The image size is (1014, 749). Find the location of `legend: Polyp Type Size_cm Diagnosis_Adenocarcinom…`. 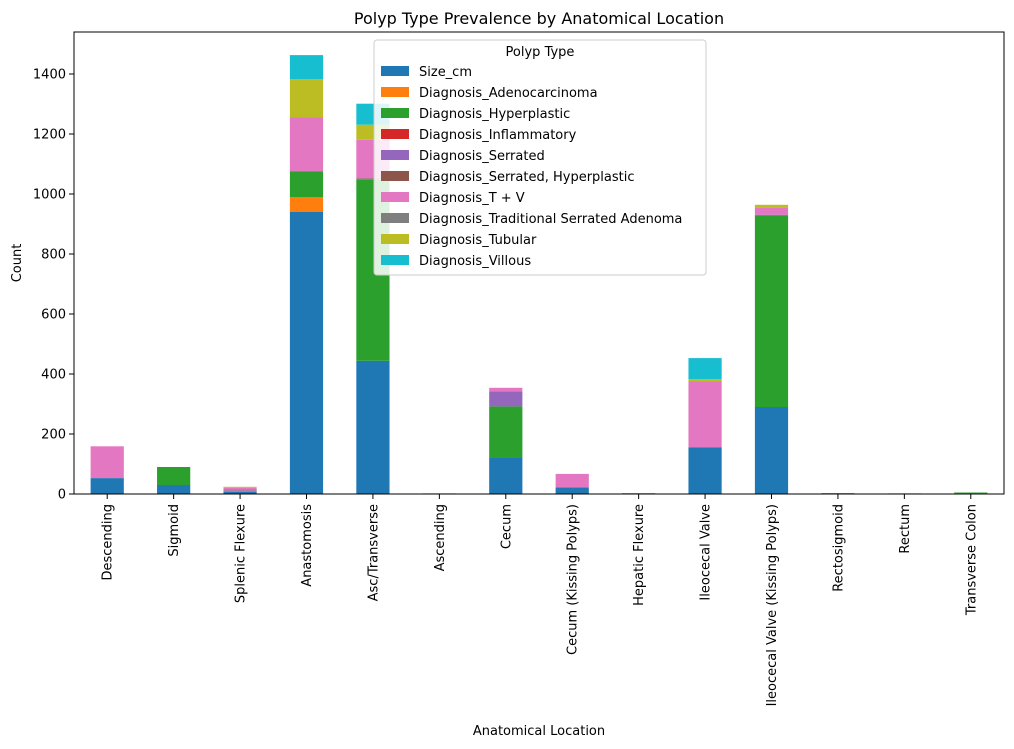

legend: Polyp Type Size_cm Diagnosis_Adenocarcinom… is located at coordinates (540, 157).